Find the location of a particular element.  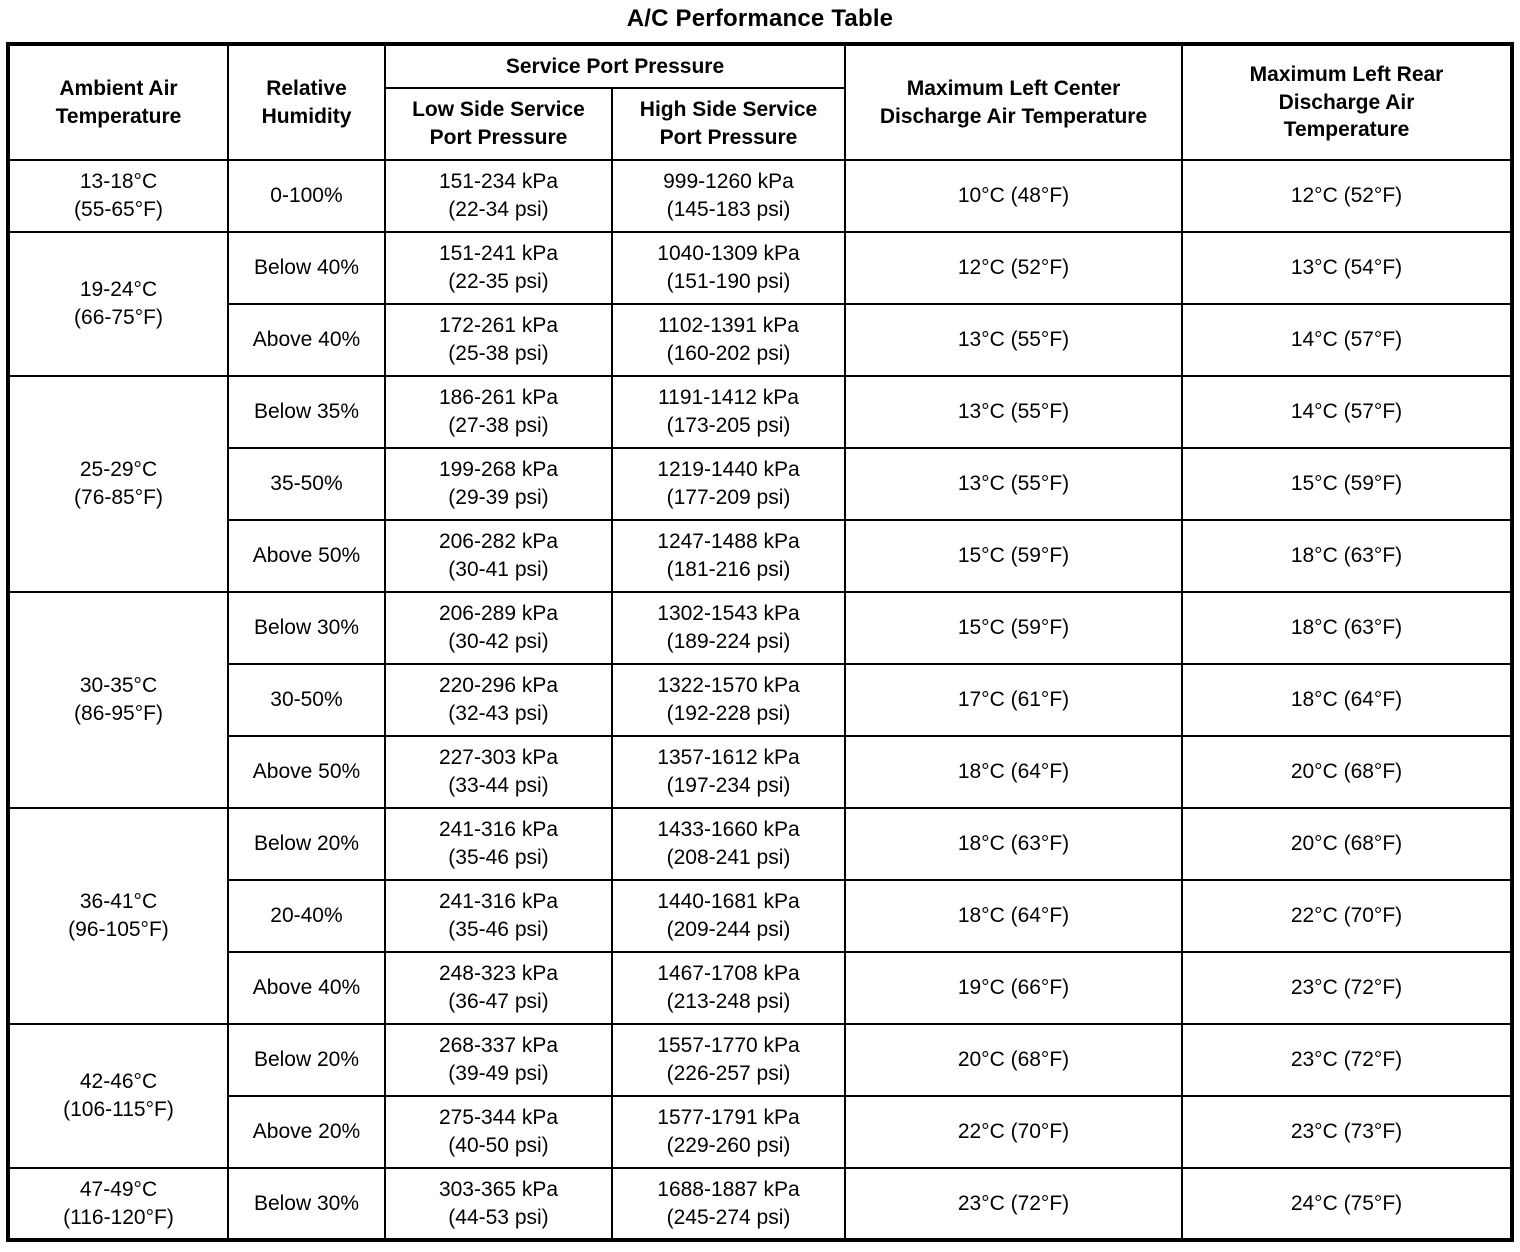

max-left-rear-temp-cell: 12°C (52°F) is located at coordinates (1347, 196).